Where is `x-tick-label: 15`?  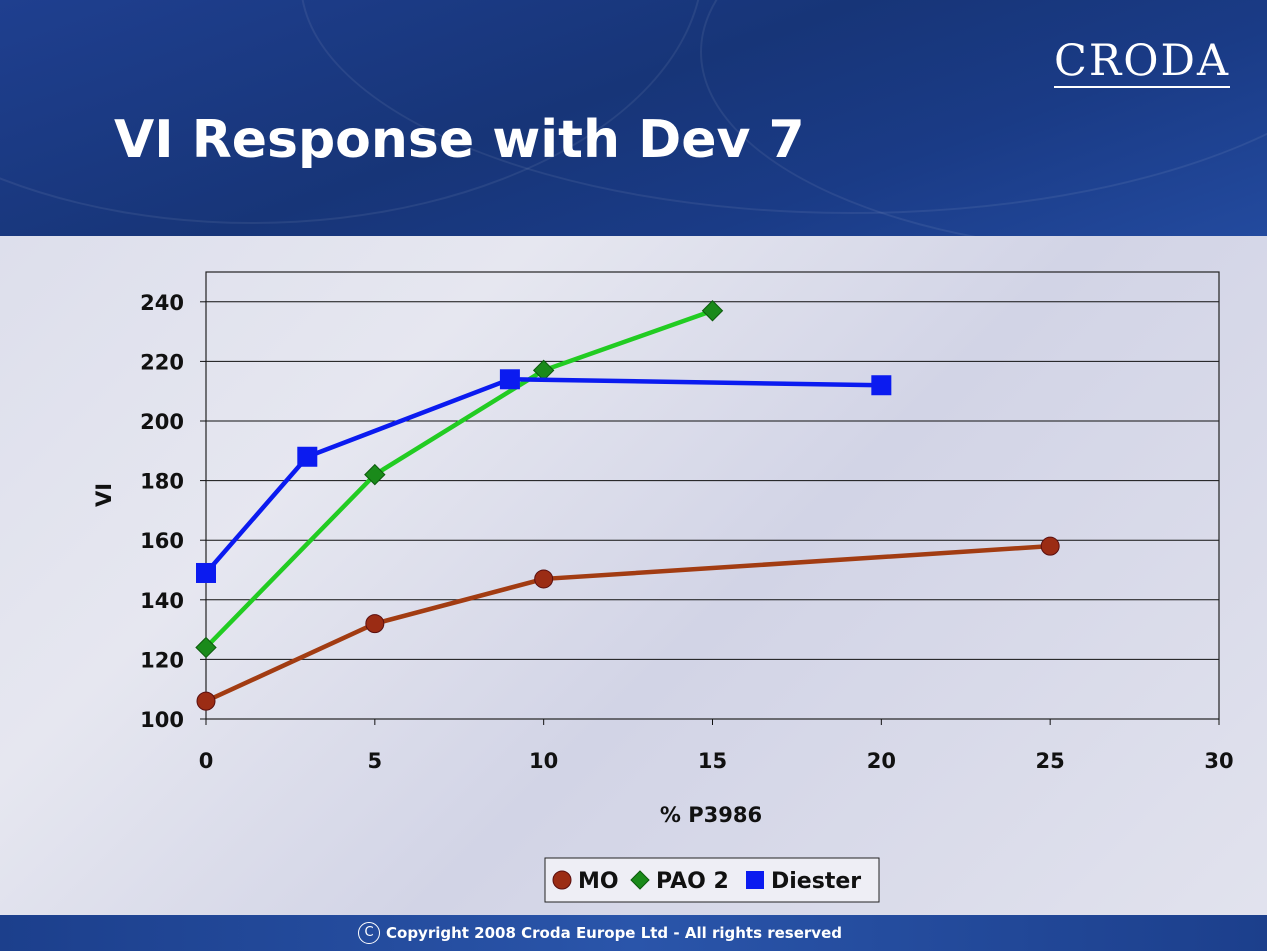
x-tick-label: 15 is located at coordinates (712, 761).